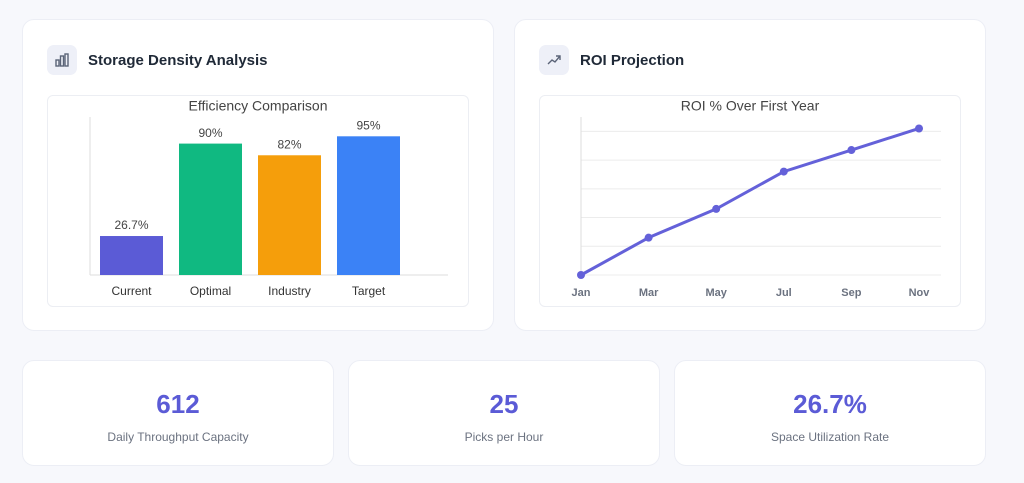 This screenshot has height=483, width=1024. I want to click on x-tick-label: Nov, so click(920, 293).